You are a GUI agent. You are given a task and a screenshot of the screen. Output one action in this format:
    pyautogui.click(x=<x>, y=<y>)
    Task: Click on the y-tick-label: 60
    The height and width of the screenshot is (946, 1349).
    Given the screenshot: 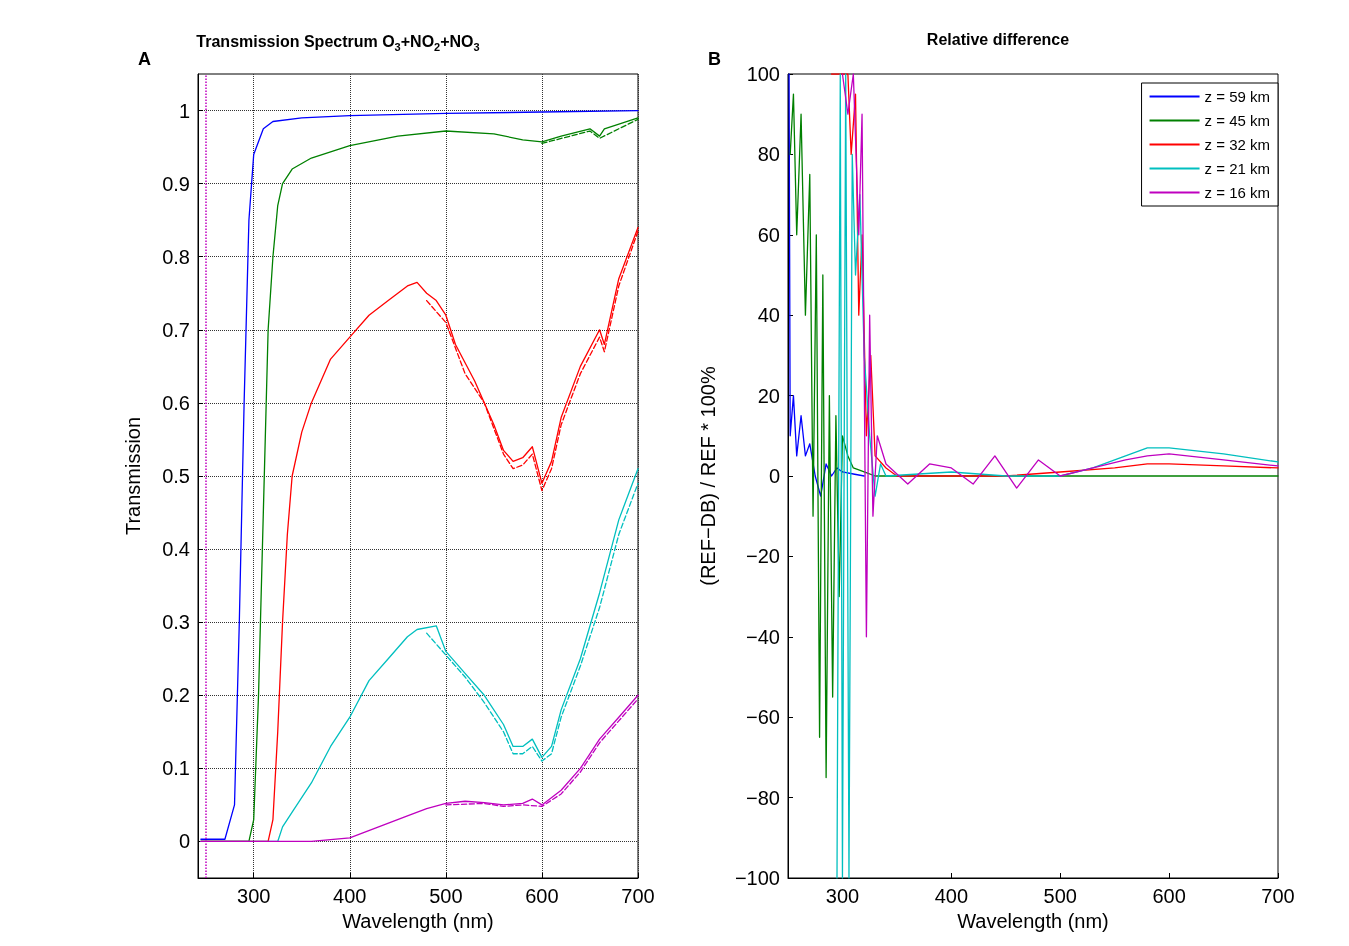 What is the action you would take?
    pyautogui.click(x=768, y=234)
    